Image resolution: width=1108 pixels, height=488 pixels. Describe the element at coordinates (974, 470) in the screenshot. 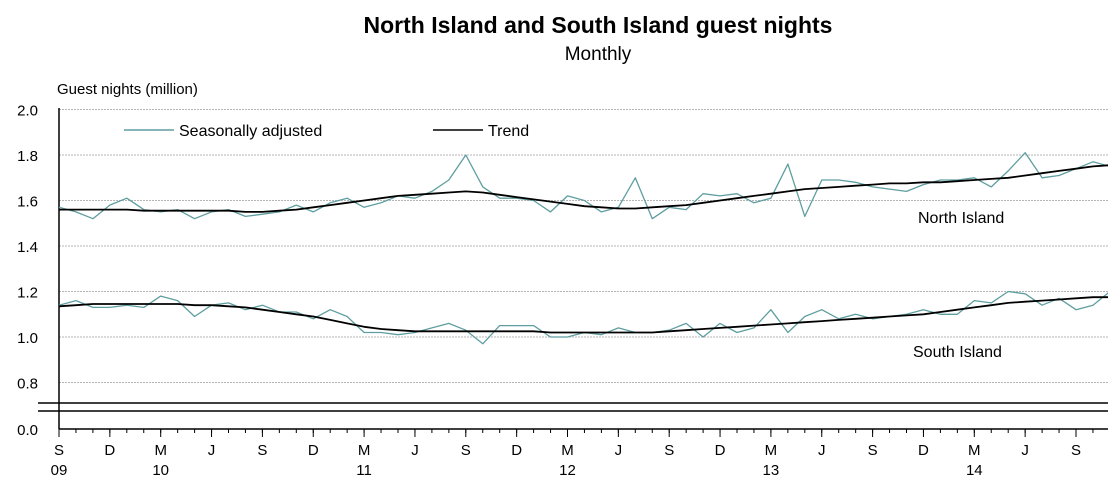

I see `x-tick-year-label: 14` at that location.